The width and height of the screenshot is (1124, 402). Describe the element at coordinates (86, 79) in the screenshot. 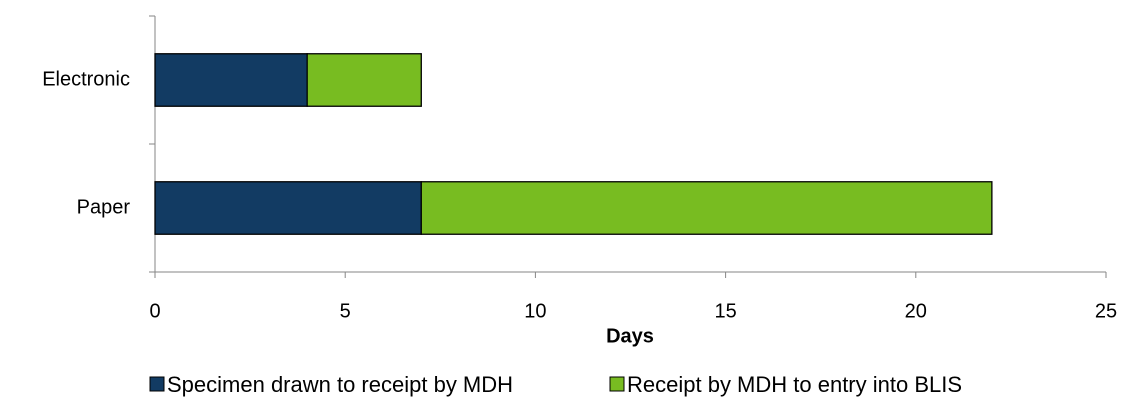

I see `y-tick-label: Electronic` at that location.